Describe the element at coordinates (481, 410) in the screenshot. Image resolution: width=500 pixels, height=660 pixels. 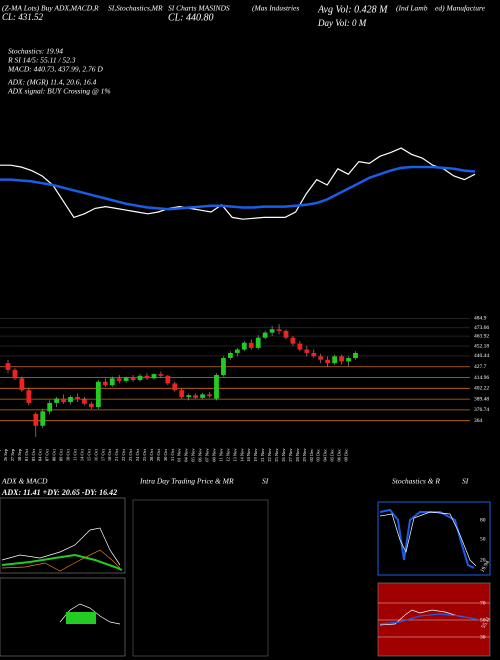
I see `y-tick-label: 376.74` at that location.